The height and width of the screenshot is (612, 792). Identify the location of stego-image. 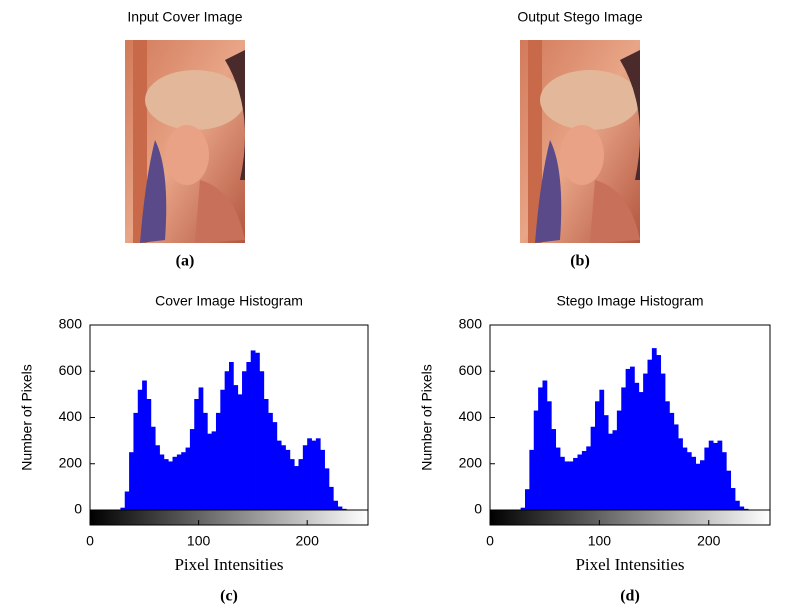
(580, 141).